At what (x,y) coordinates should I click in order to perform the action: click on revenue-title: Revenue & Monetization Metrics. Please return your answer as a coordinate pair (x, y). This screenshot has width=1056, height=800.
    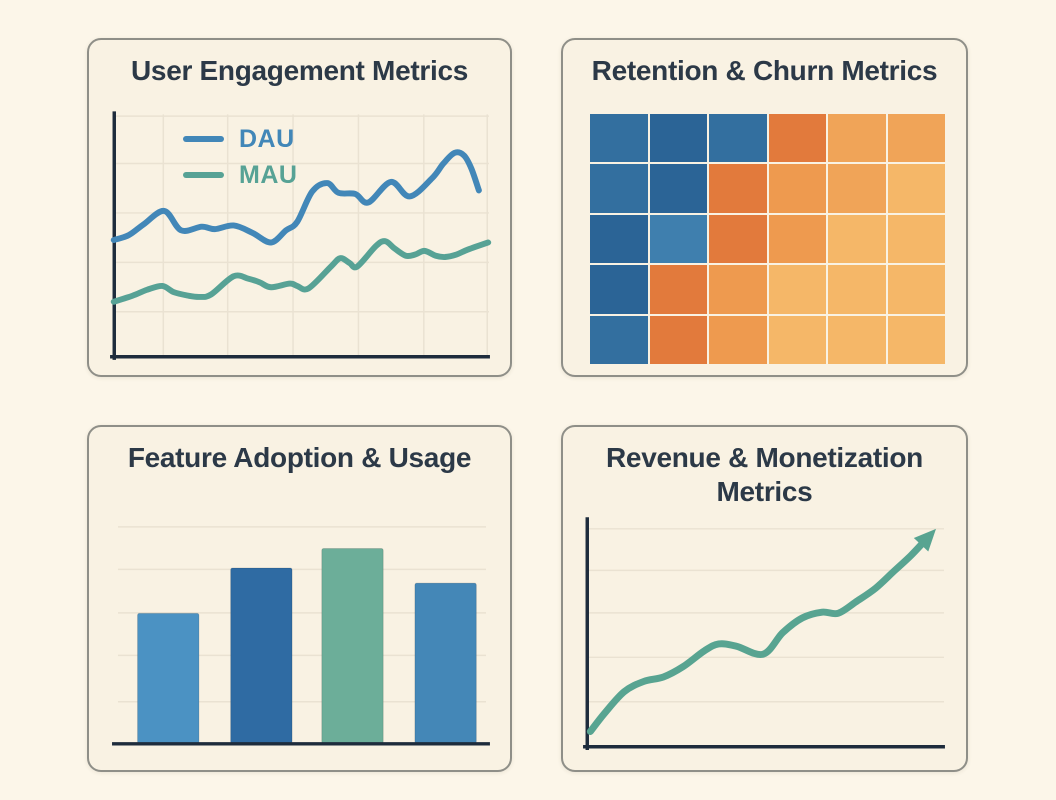
    Looking at the image, I should click on (764, 474).